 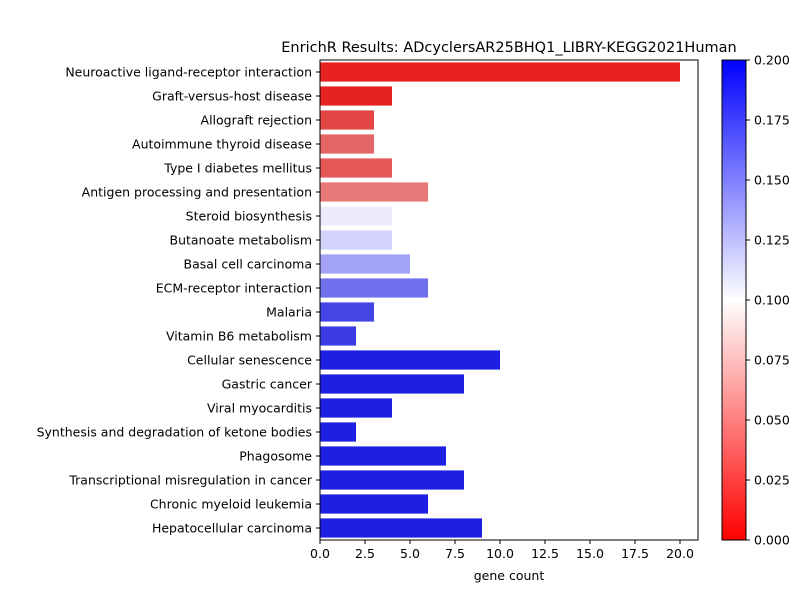 What do you see at coordinates (455, 553) in the screenshot?
I see `x-tick-label: 7.5` at bounding box center [455, 553].